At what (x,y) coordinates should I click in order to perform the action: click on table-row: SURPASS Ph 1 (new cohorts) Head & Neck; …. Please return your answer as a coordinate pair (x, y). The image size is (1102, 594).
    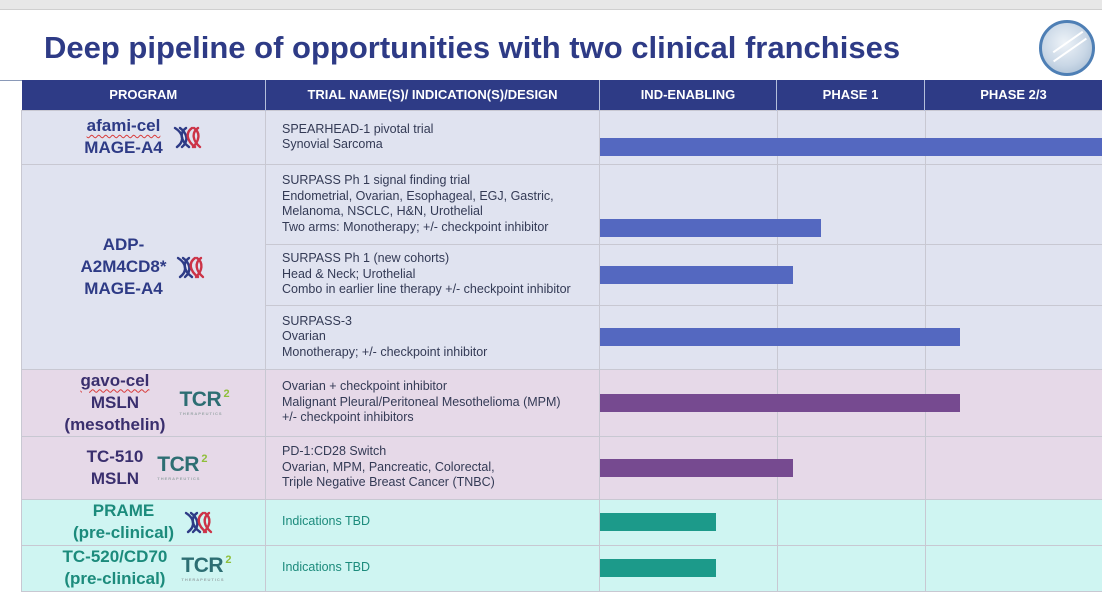
    Looking at the image, I should click on (562, 274).